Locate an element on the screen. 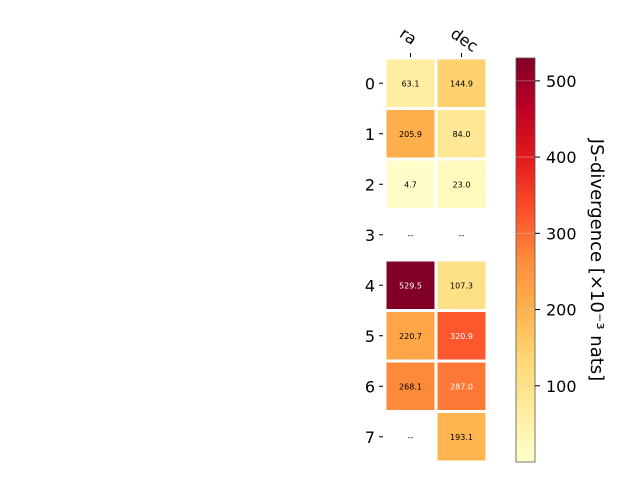  colorbar-tick-label: 300 is located at coordinates (561, 233).